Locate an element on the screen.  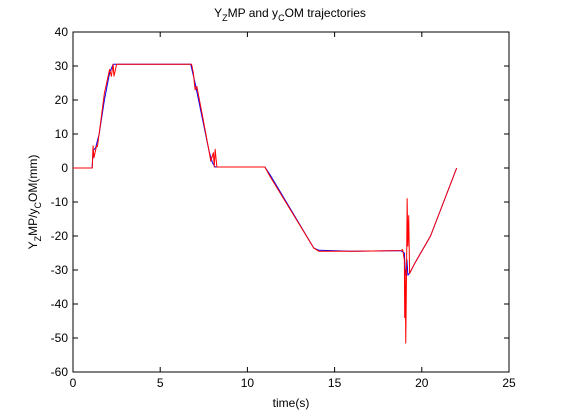
y-tick-label: -20 is located at coordinates (60, 236).